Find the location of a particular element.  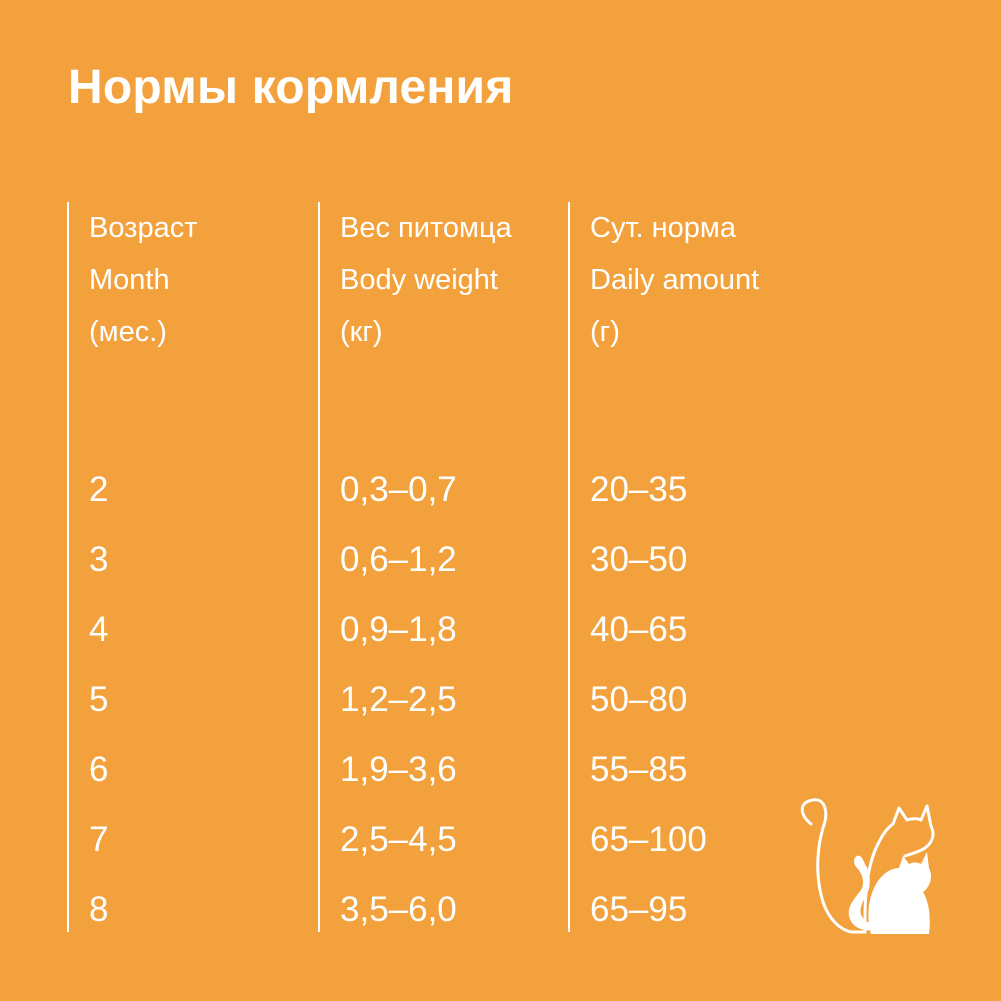

column-body-weight-header: Вес питомца Body weight (кг) is located at coordinates (426, 280).